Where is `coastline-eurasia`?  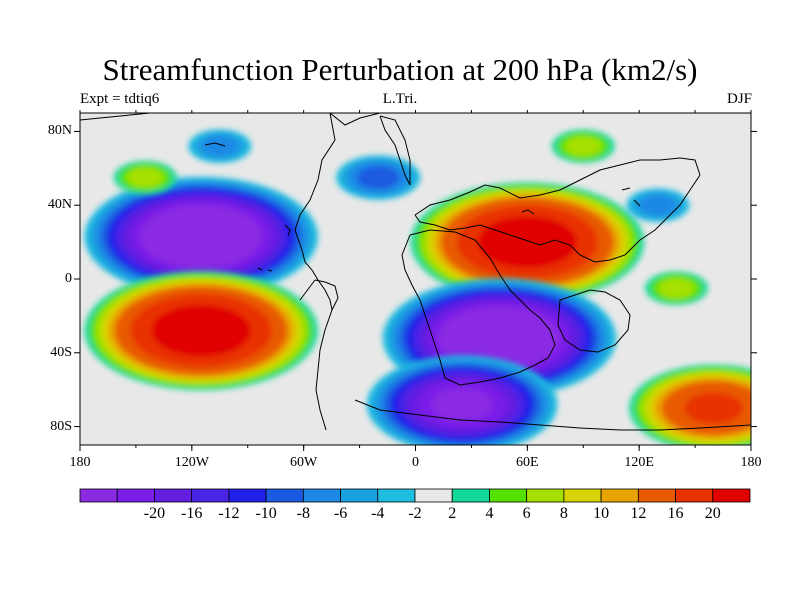 coastline-eurasia is located at coordinates (557, 210).